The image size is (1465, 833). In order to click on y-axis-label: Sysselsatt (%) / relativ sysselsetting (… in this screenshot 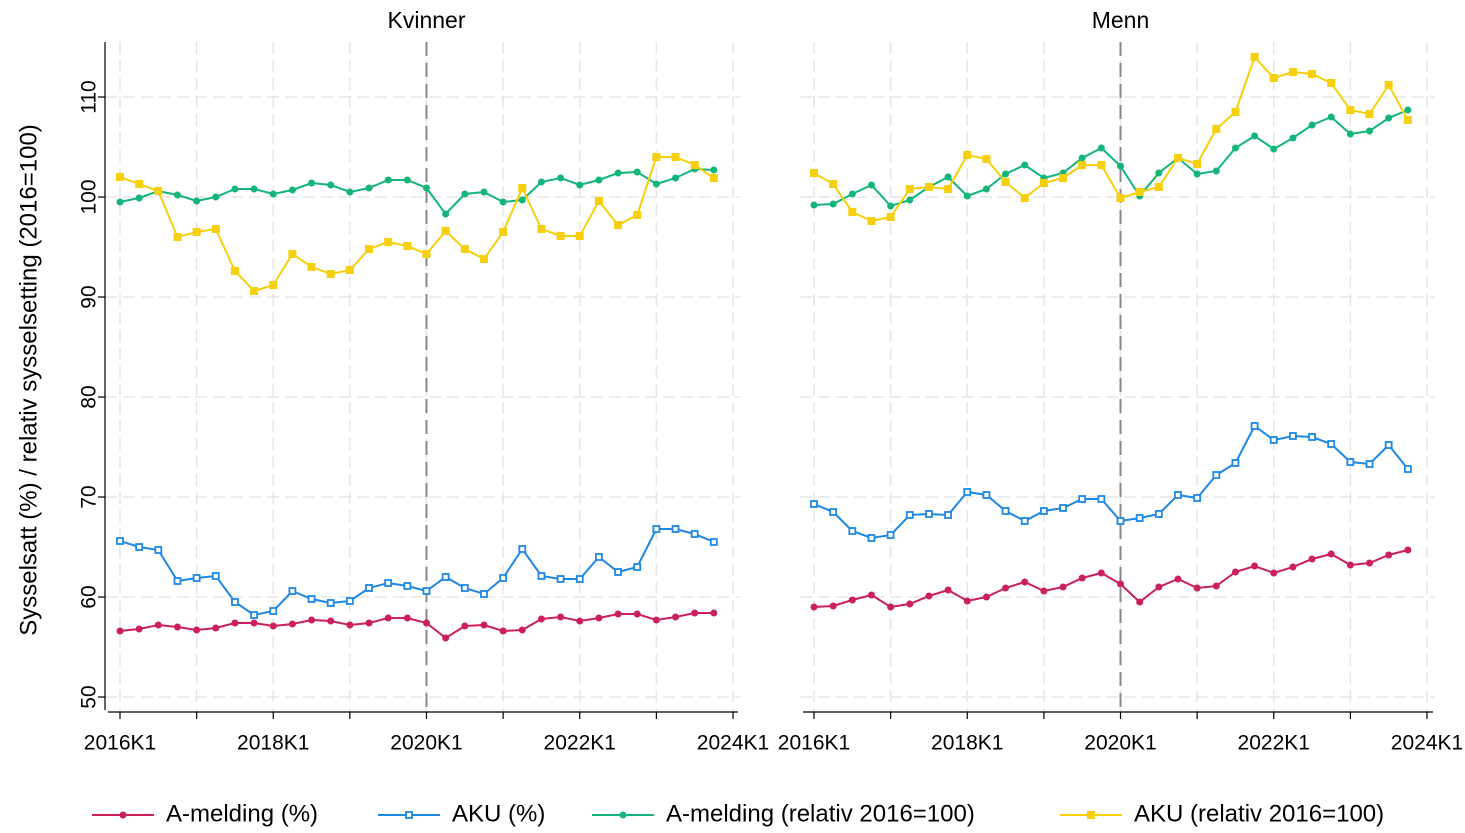, I will do `click(28, 380)`.